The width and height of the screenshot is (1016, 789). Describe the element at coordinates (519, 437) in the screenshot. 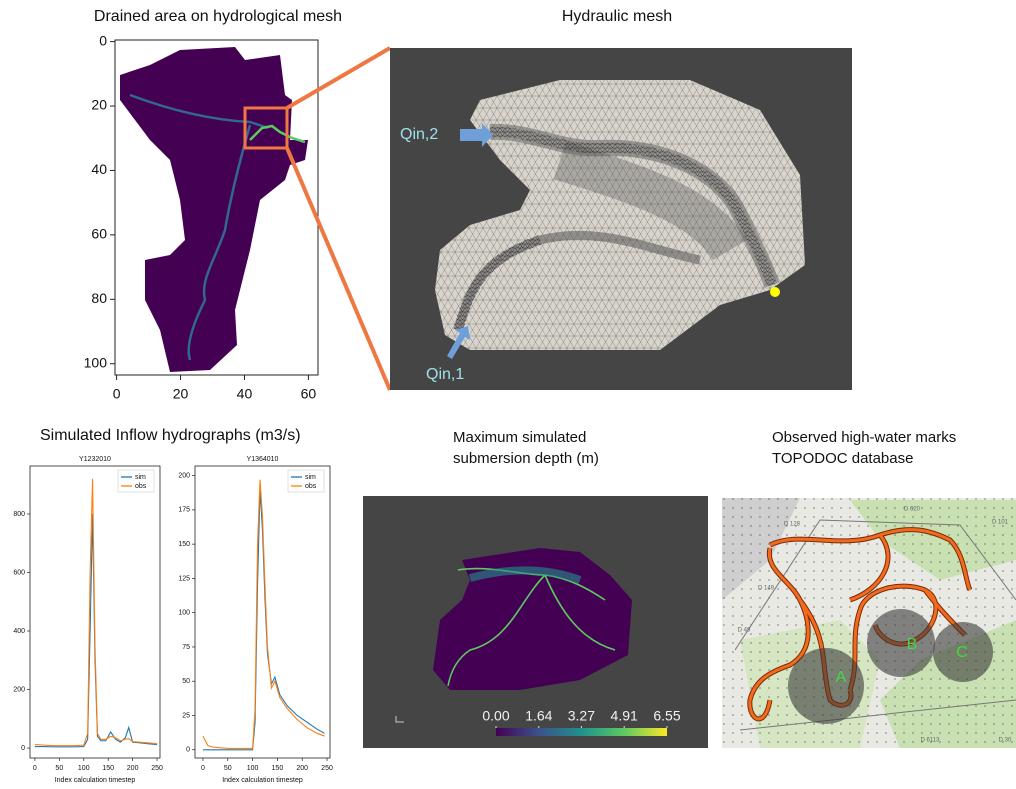

I see `panel-title: Maximum simulated` at that location.